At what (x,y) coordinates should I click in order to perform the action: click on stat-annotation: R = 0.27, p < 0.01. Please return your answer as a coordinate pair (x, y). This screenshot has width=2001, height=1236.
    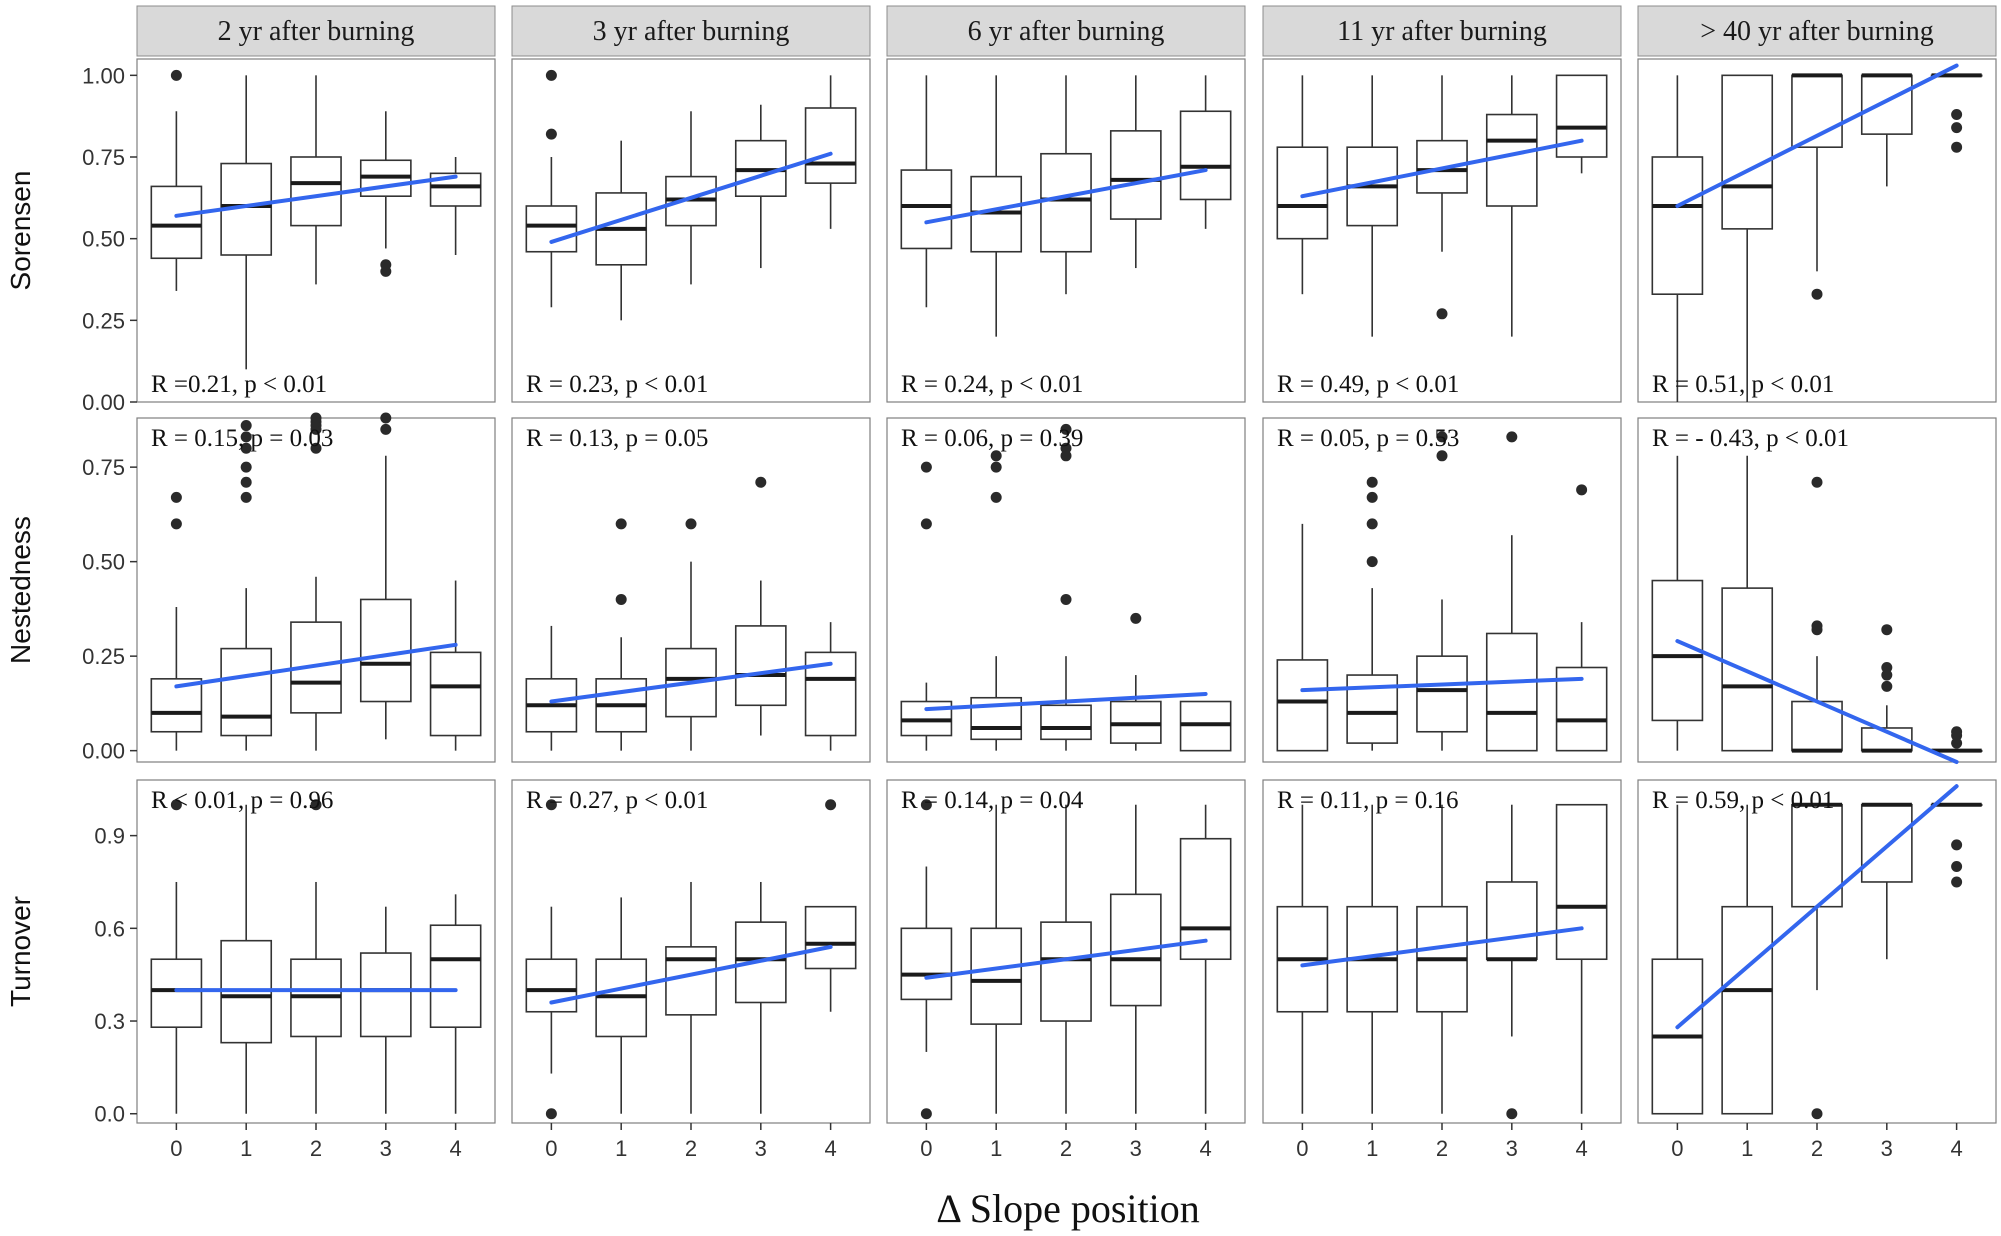
    Looking at the image, I should click on (617, 800).